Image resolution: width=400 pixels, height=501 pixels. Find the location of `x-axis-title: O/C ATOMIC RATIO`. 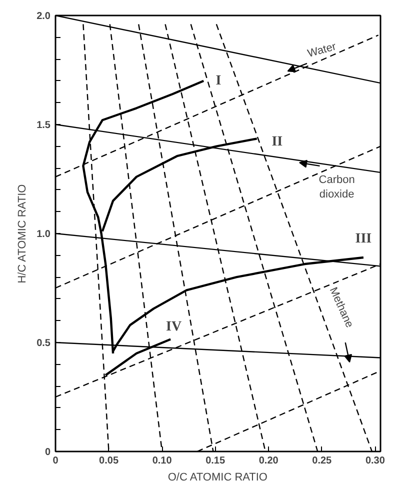

x-axis-title: O/C ATOMIC RATIO is located at coordinates (218, 478).